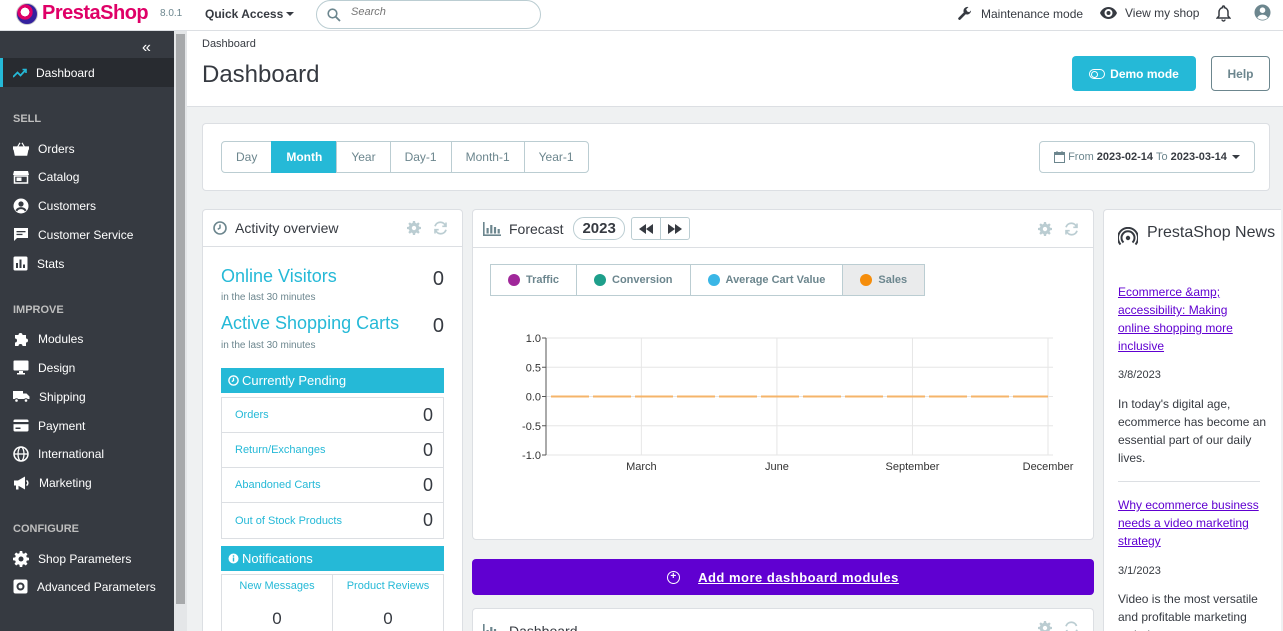  What do you see at coordinates (427, 520) in the screenshot?
I see `pending-out-of-stock-value: 0` at bounding box center [427, 520].